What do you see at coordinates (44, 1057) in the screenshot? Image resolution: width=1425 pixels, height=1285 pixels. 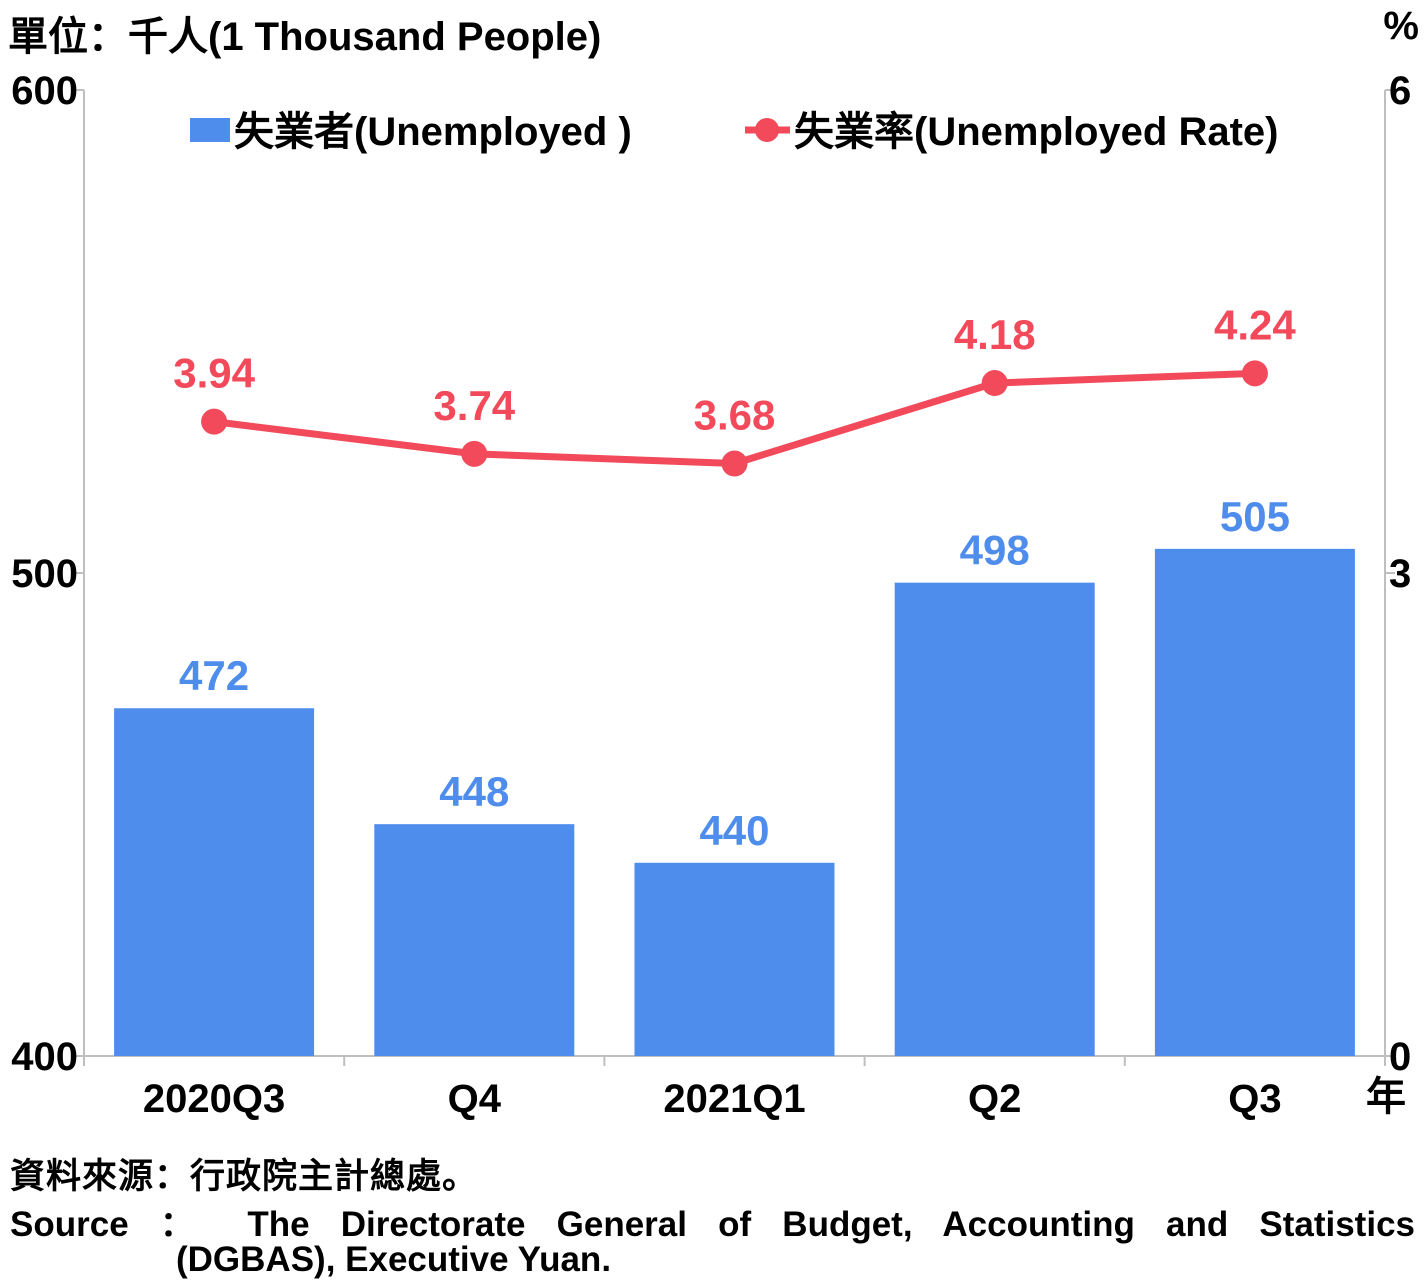 I see `left-tick-label: 400` at bounding box center [44, 1057].